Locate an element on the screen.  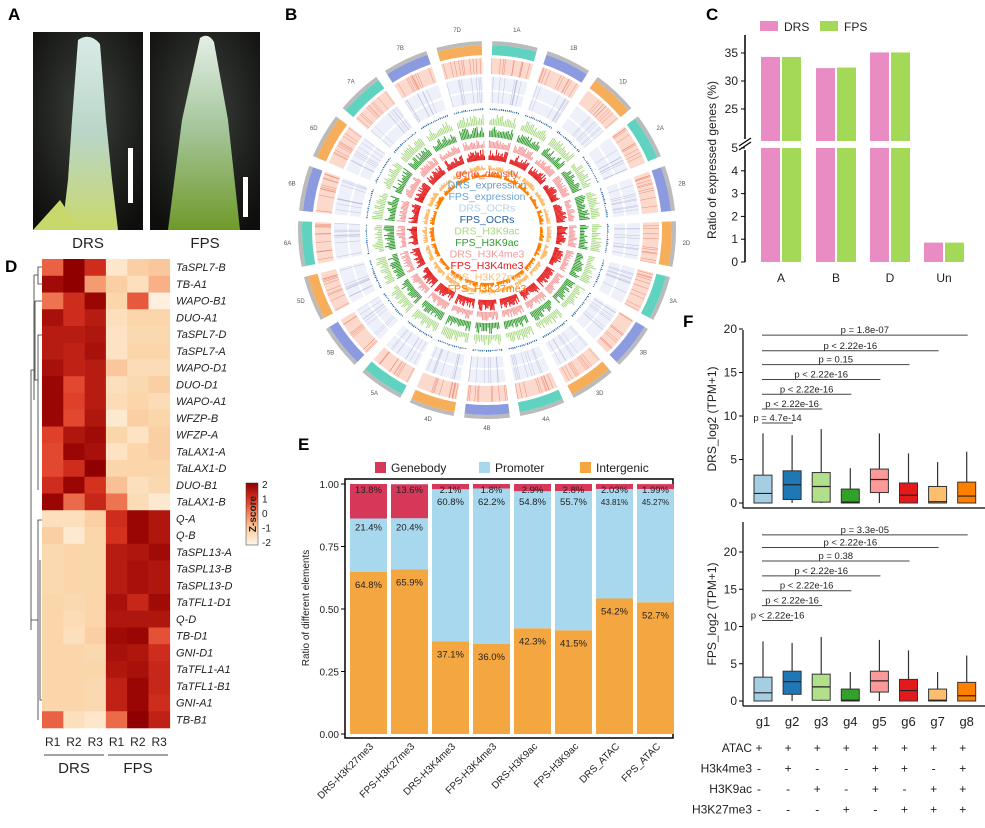
chromosome-label: 1A is located at coordinates (516, 31).